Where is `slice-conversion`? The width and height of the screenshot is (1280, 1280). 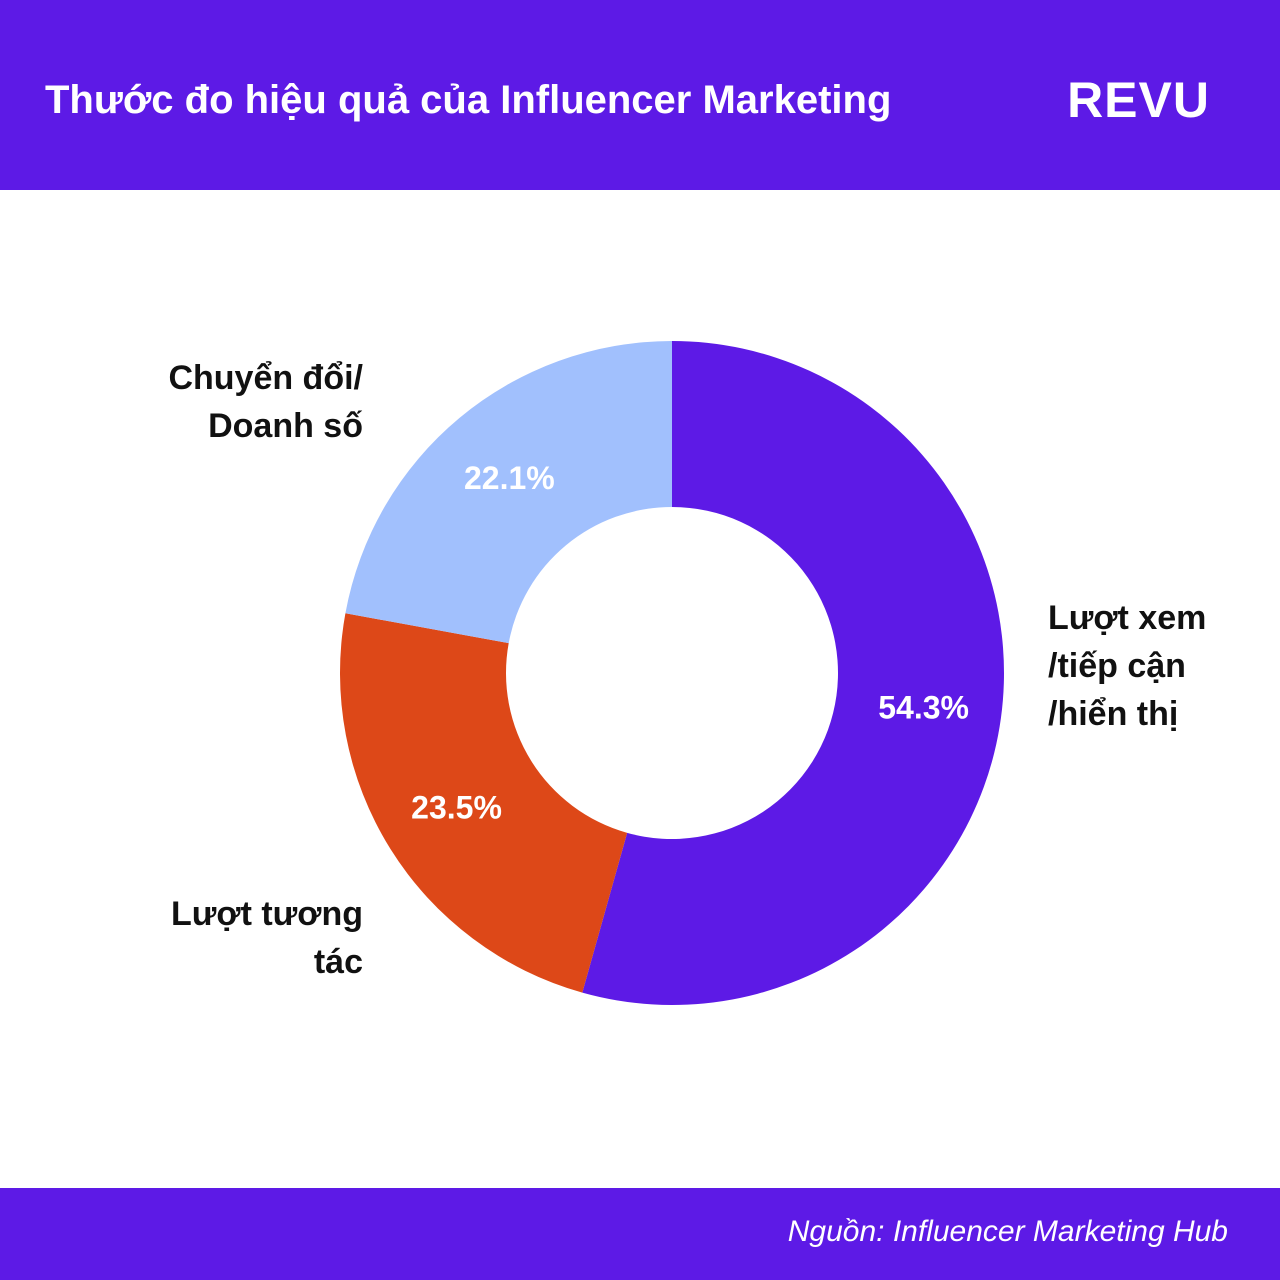 slice-conversion is located at coordinates (508, 492).